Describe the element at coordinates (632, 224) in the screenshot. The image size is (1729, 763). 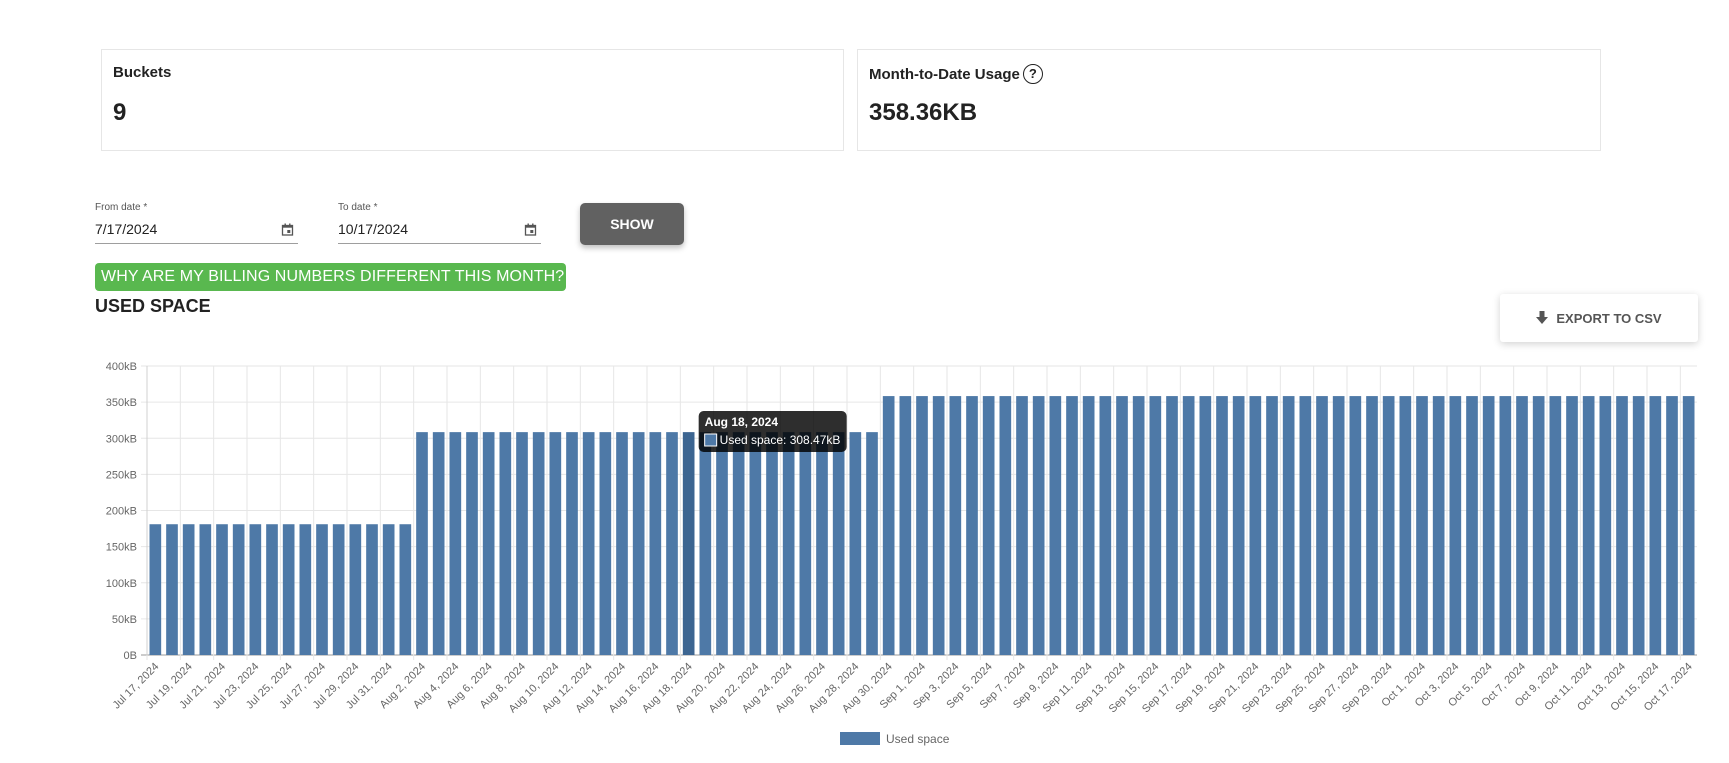
I see `show-button: SHOW` at that location.